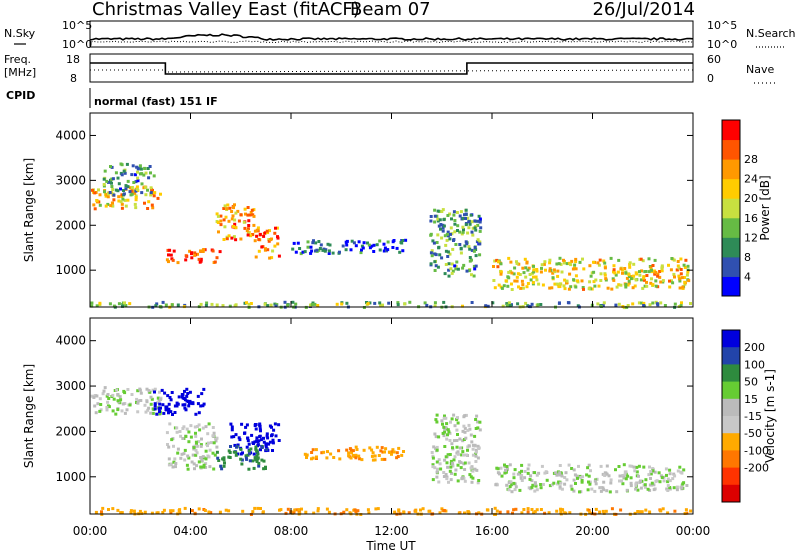 The image size is (800, 554). What do you see at coordinates (751, 179) in the screenshot?
I see `colorbar-tick-label: 24` at bounding box center [751, 179].